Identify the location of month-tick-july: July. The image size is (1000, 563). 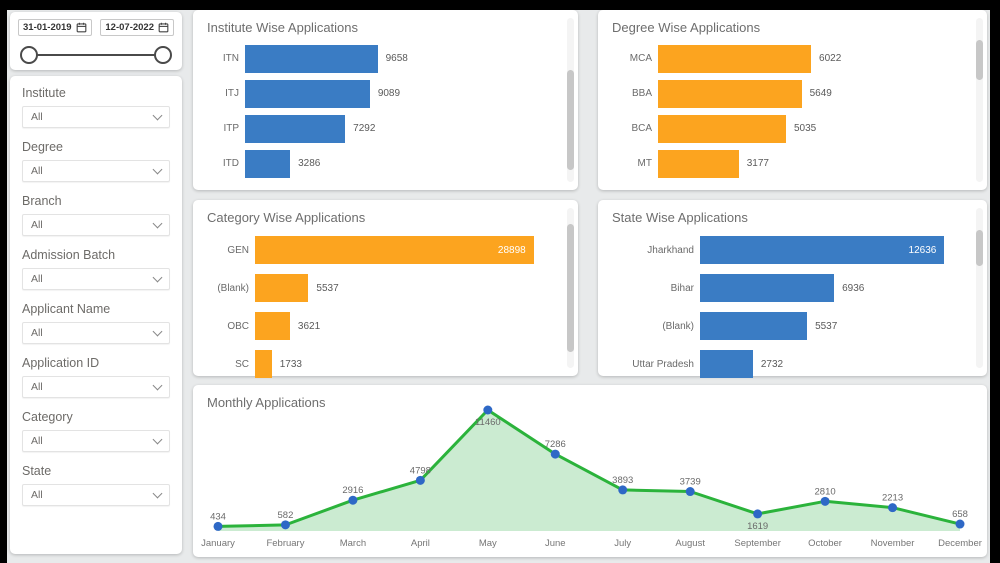
(623, 543).